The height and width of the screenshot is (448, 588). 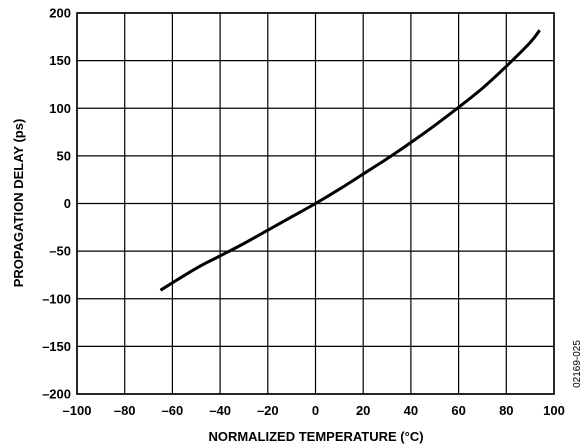 What do you see at coordinates (577, 364) in the screenshot?
I see `figure-id: 02169-025` at bounding box center [577, 364].